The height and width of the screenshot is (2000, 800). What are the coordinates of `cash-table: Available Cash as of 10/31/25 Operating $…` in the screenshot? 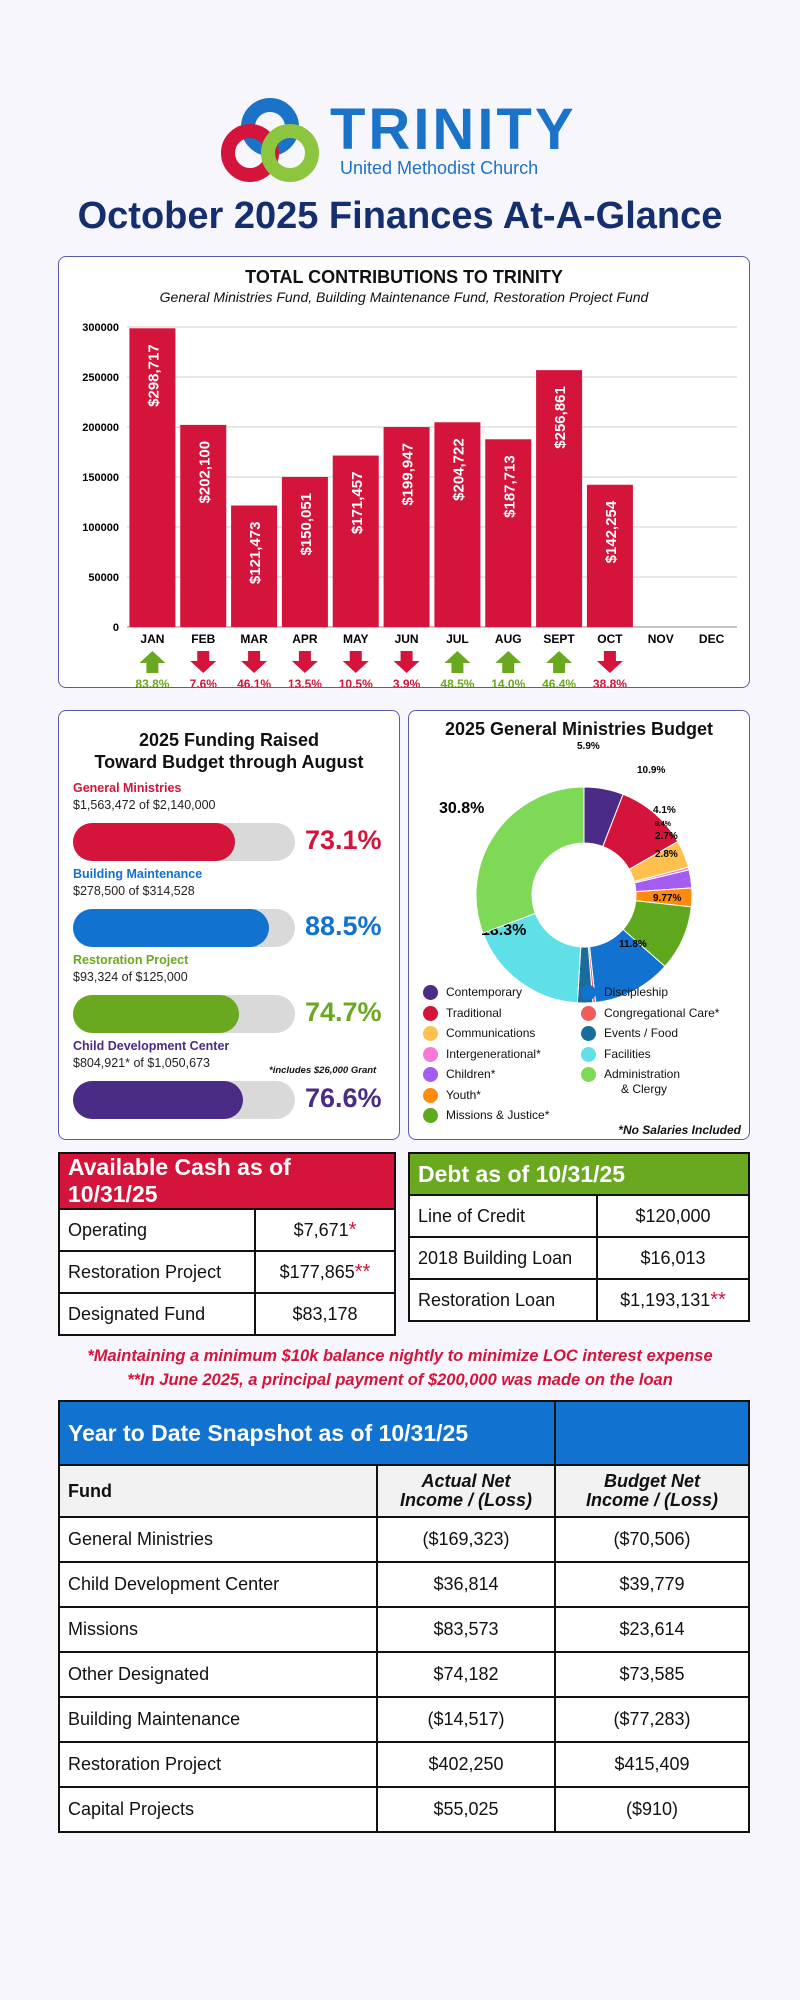 It's located at (227, 1244).